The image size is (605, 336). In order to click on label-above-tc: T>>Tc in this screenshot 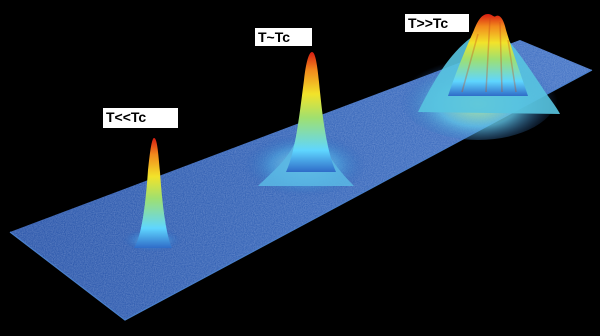, I will do `click(437, 23)`.